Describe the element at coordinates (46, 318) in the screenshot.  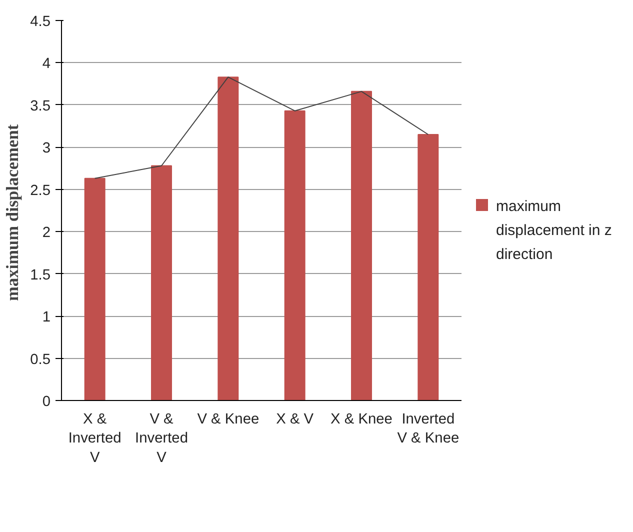
I see `y-tick-label: 1` at that location.